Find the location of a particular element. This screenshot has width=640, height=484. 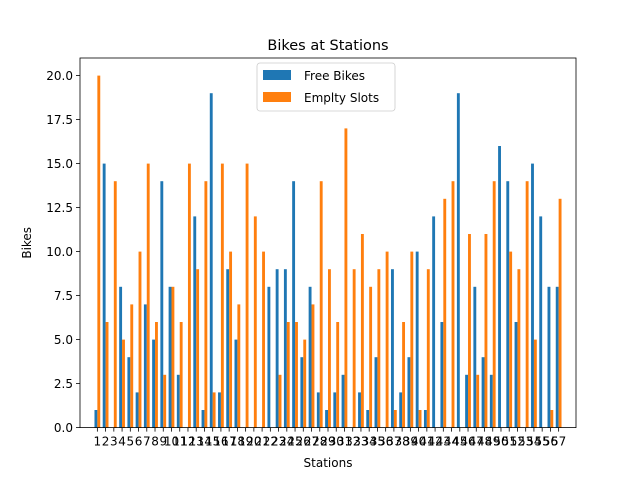

x-axis-label: Stations is located at coordinates (328, 463).